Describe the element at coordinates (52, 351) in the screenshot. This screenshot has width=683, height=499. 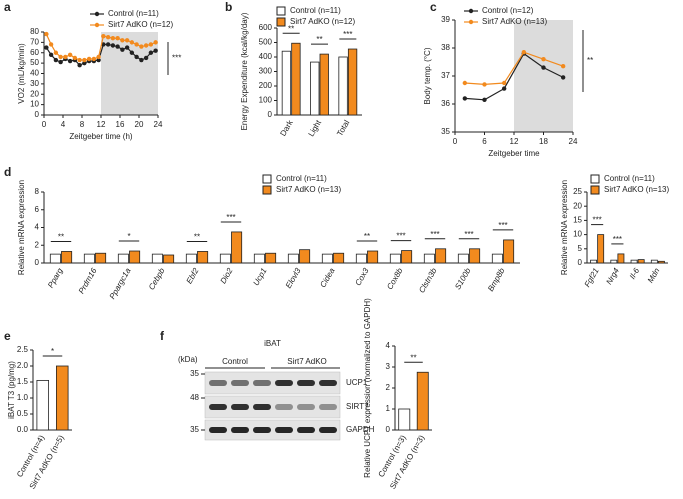
I see `significance-label: *` at that location.